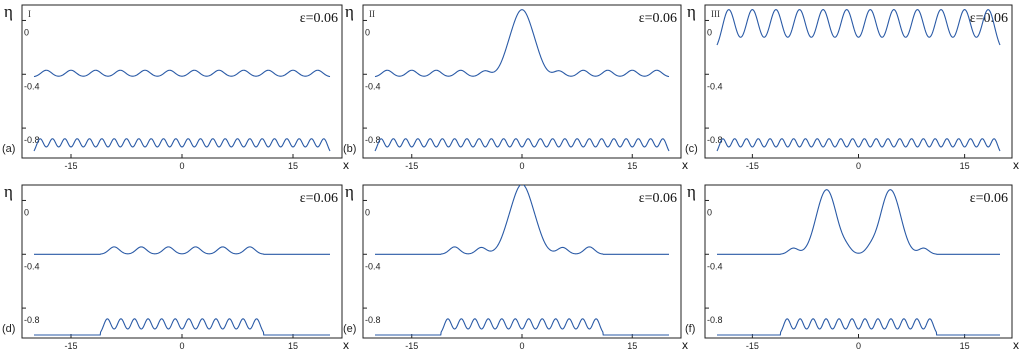 The height and width of the screenshot is (360, 1022). What do you see at coordinates (29, 14) in the screenshot?
I see `panel-numeral: I` at bounding box center [29, 14].